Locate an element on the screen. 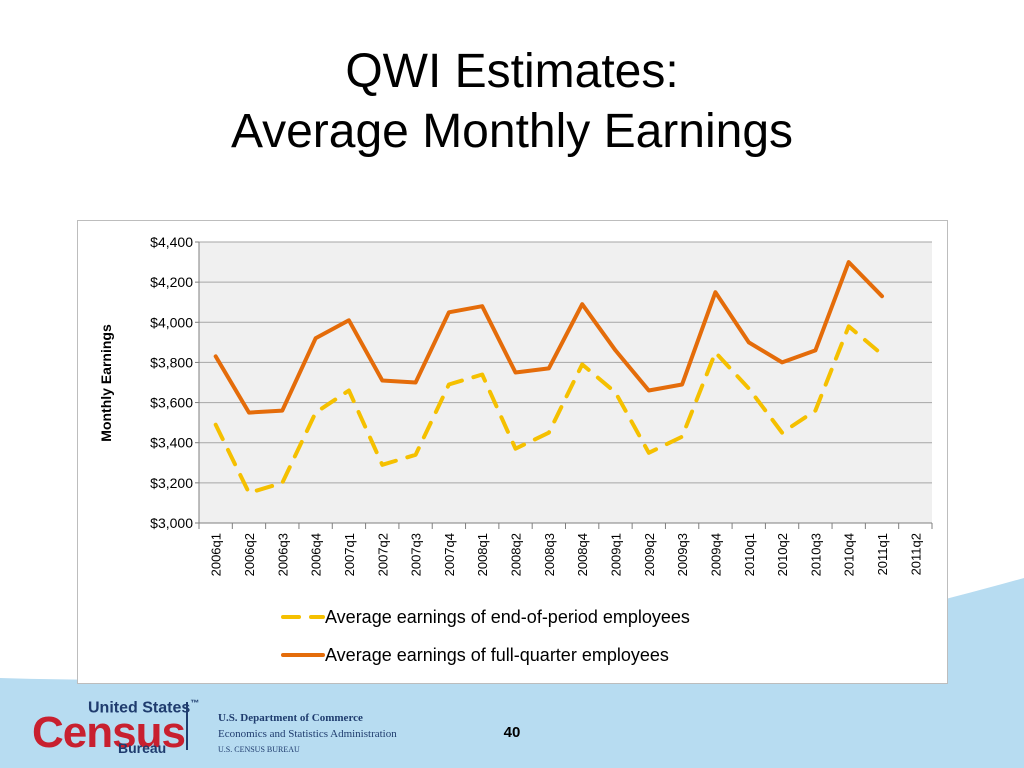 The width and height of the screenshot is (1024, 768). dept-line-2: Economics and Statistics Administration is located at coordinates (307, 734).